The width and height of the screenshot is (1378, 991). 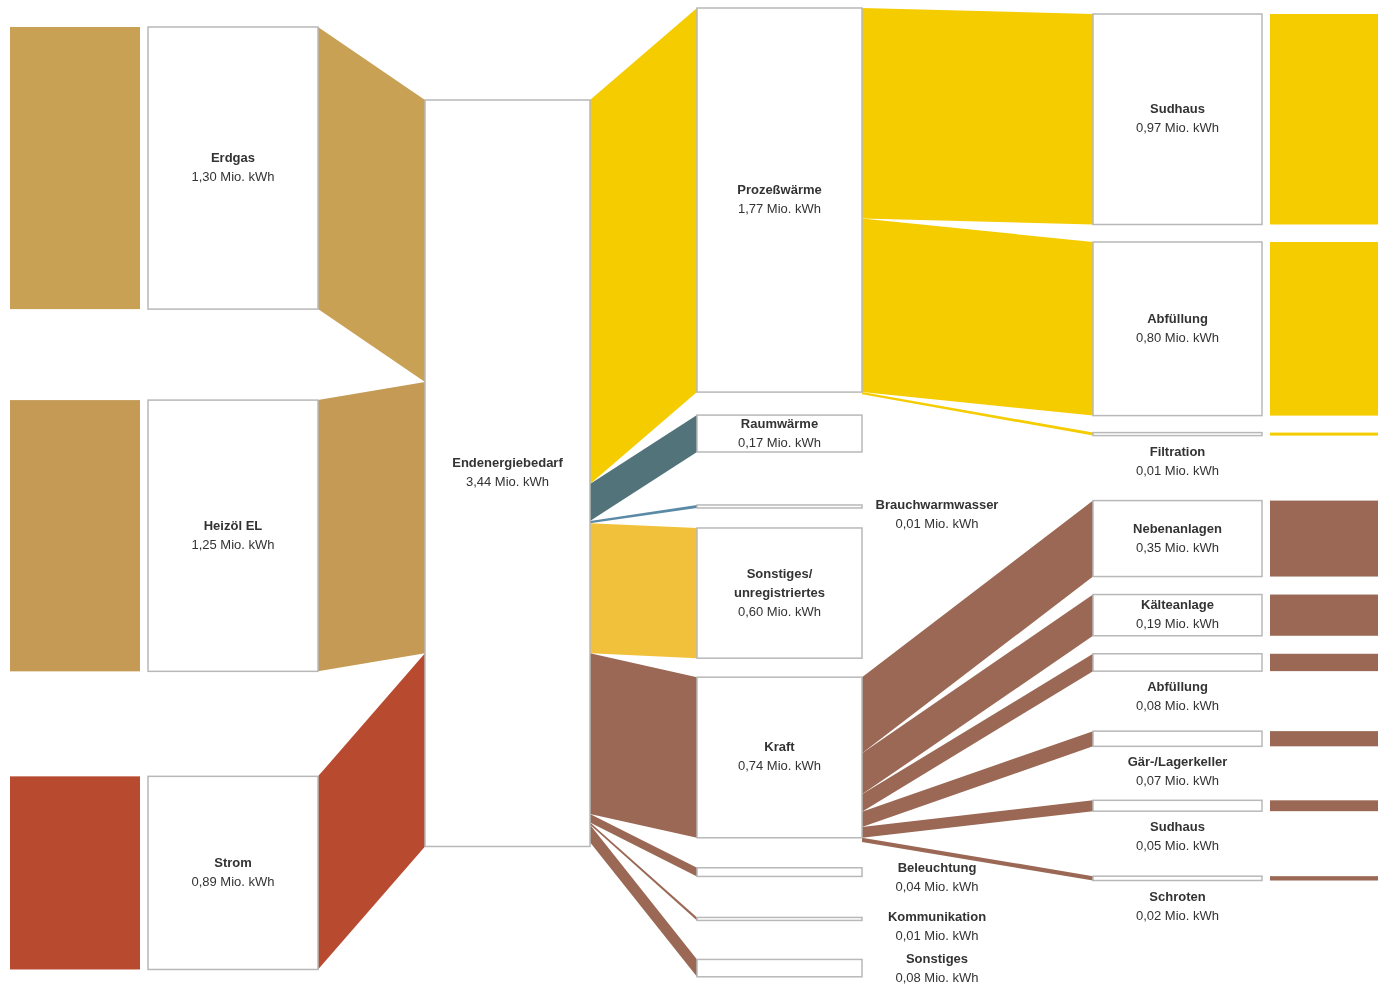 What do you see at coordinates (1177, 605) in the screenshot?
I see `category-label: Kälteanlage` at bounding box center [1177, 605].